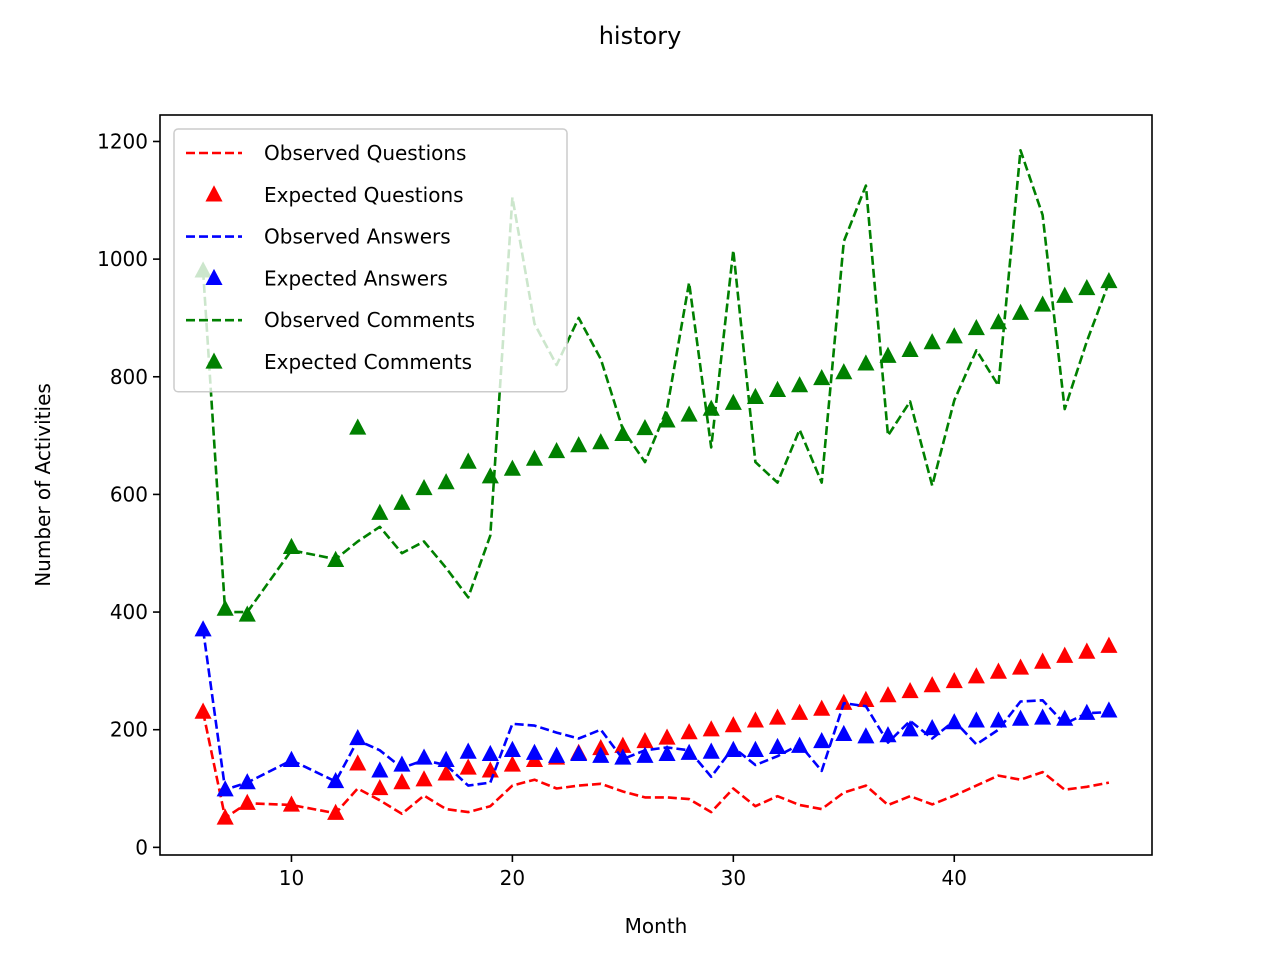 The width and height of the screenshot is (1280, 960). I want to click on observed-answers-line, so click(655, 710).